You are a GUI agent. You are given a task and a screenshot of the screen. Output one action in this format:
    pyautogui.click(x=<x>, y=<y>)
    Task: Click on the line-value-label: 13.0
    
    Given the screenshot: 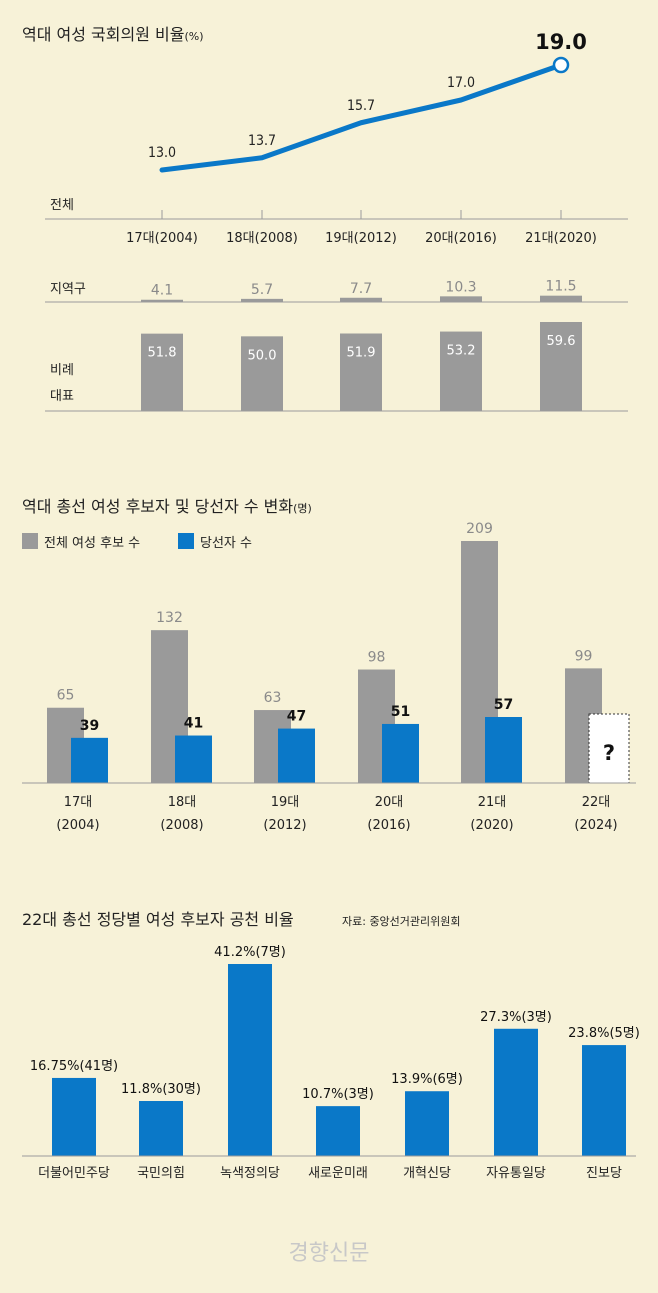 What is the action you would take?
    pyautogui.click(x=162, y=153)
    